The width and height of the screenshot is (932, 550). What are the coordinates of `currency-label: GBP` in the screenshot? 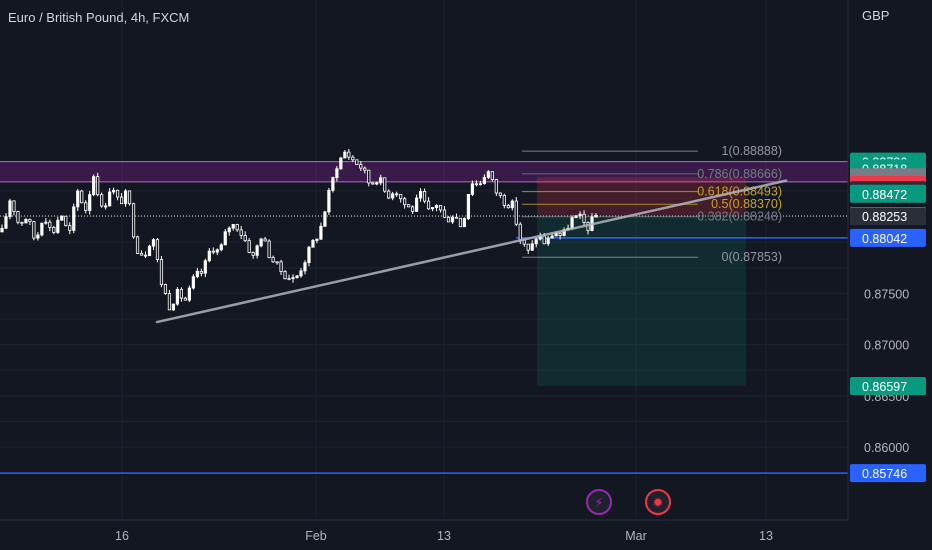 It's located at (875, 15).